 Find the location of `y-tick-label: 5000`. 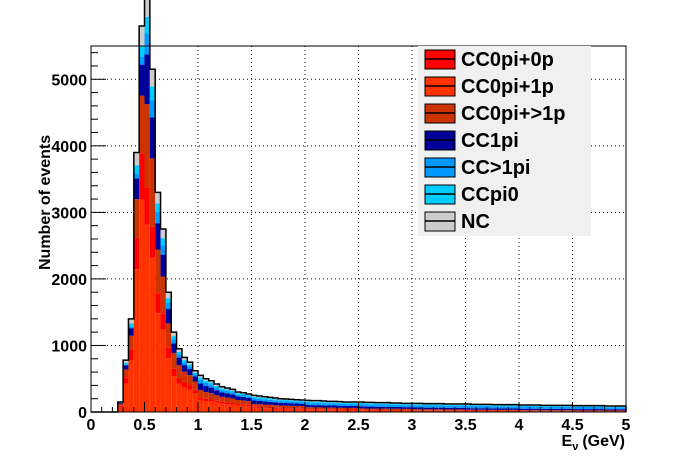

y-tick-label: 5000 is located at coordinates (69, 80).